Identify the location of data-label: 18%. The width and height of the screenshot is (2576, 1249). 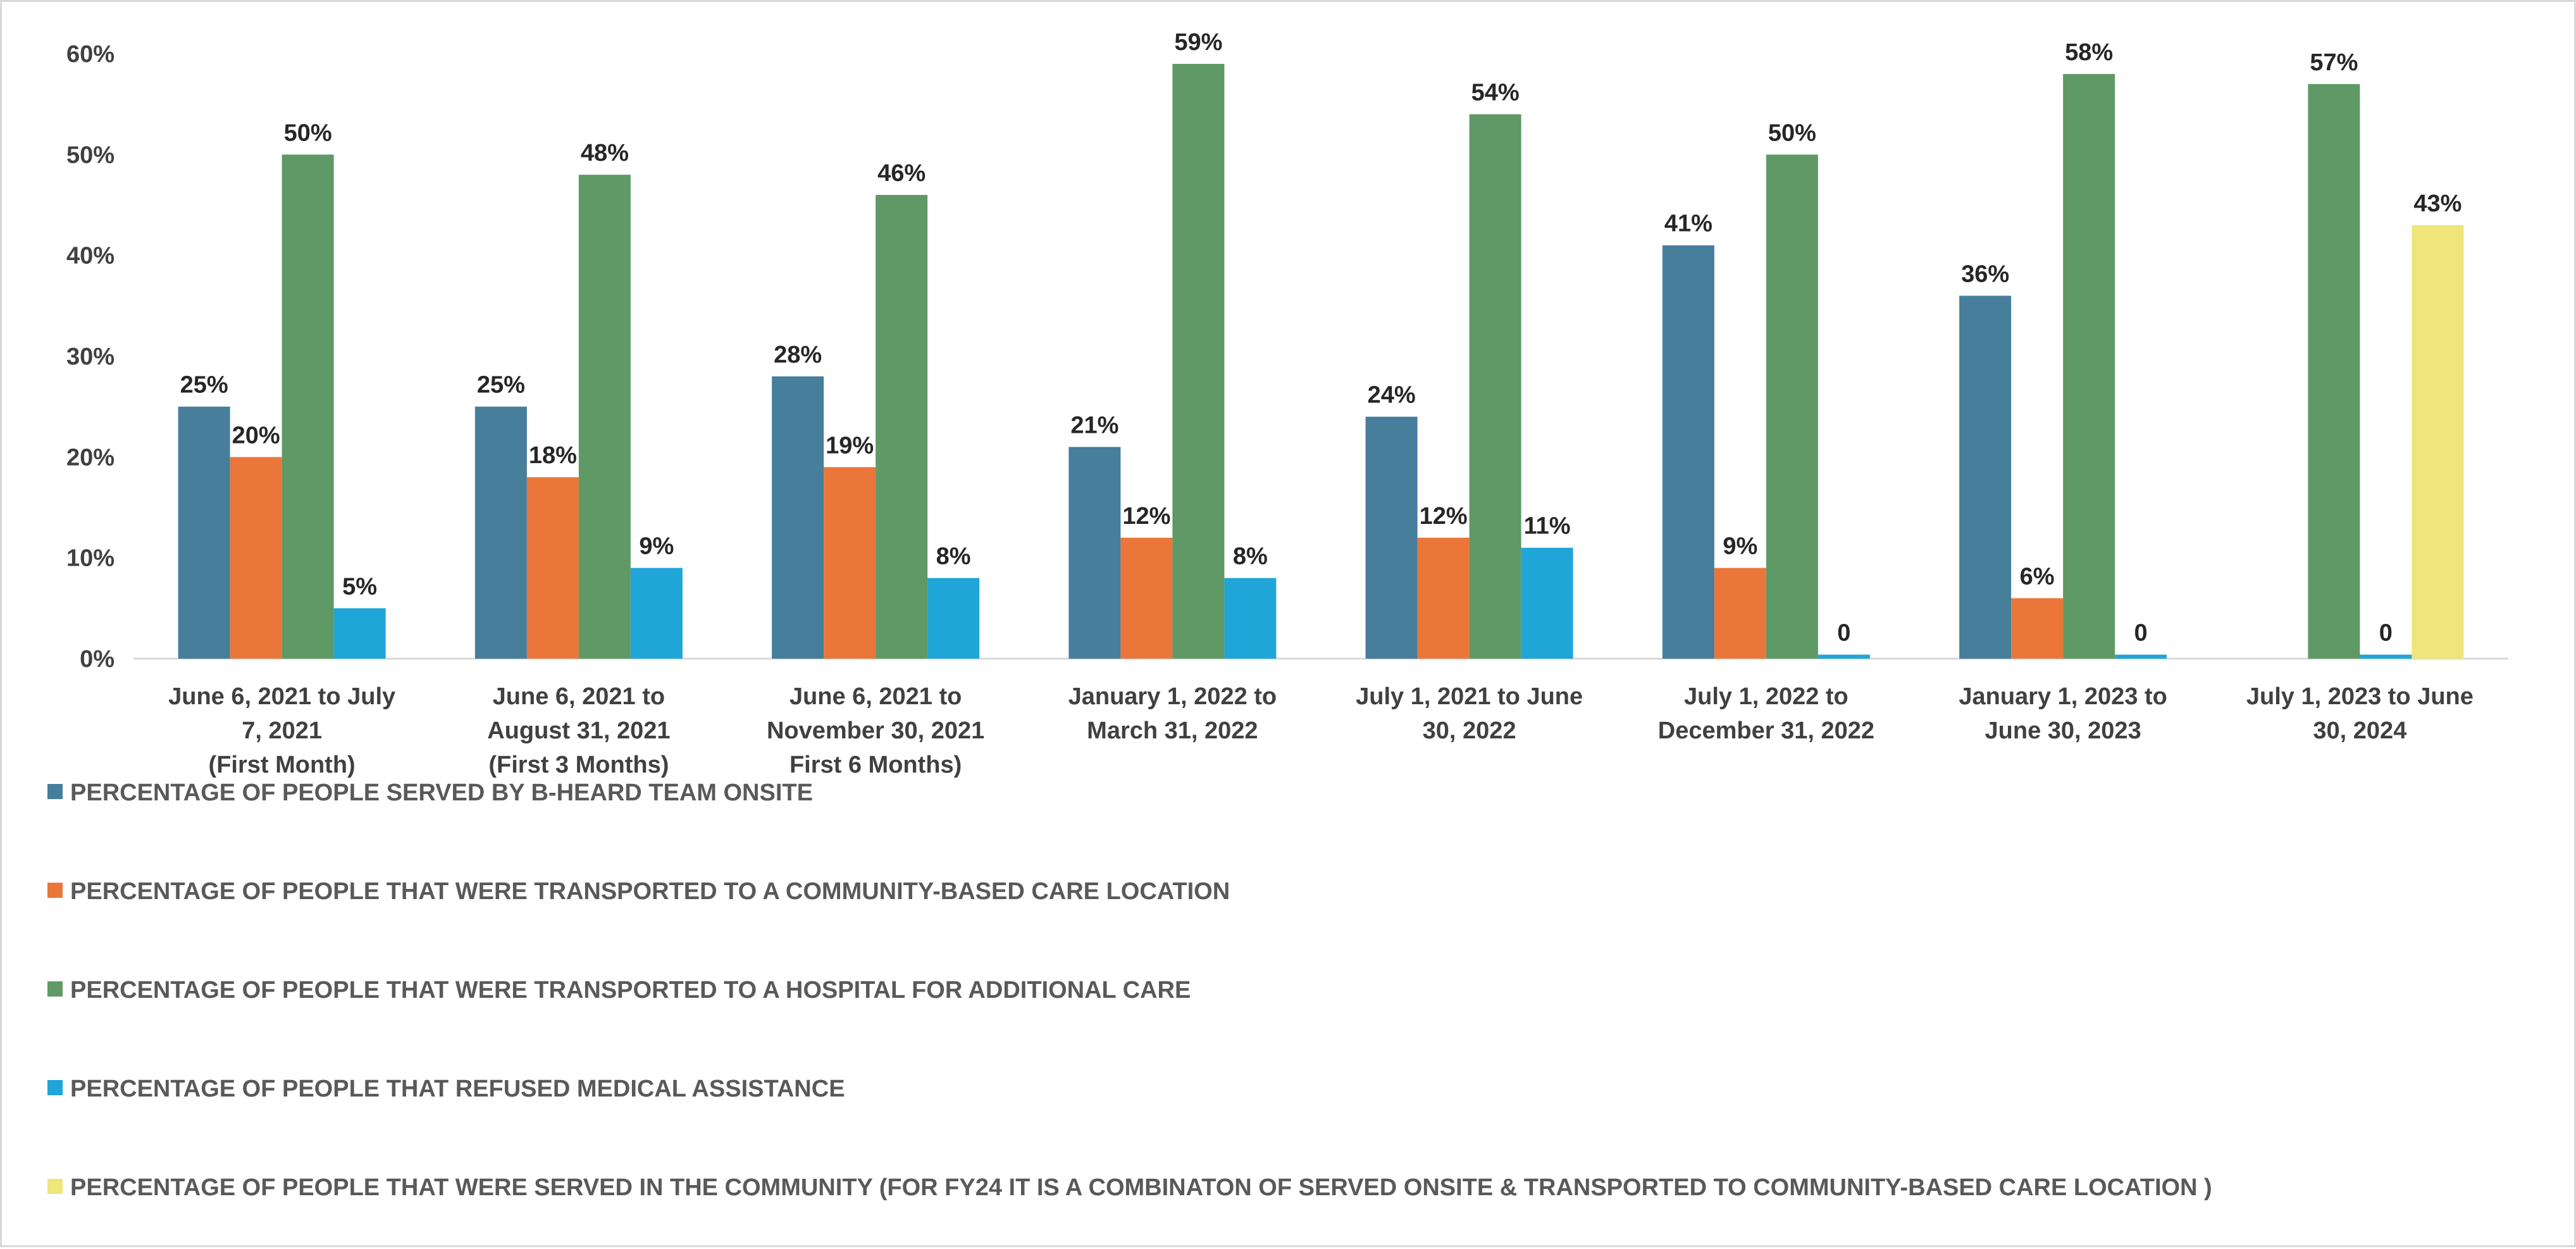
(553, 455).